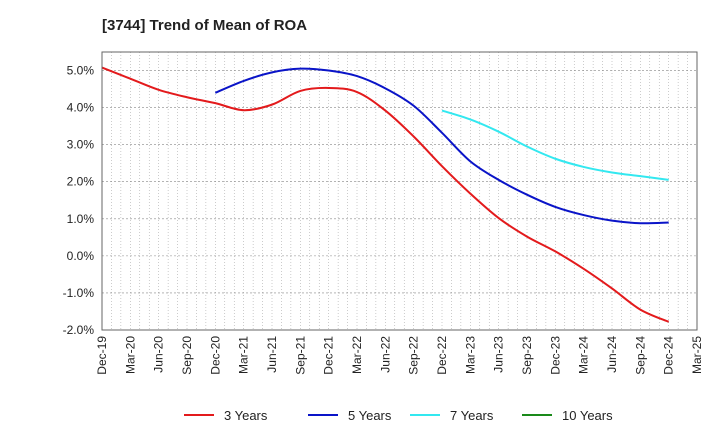  What do you see at coordinates (79, 330) in the screenshot?
I see `y-tick-label: -2.0%` at bounding box center [79, 330].